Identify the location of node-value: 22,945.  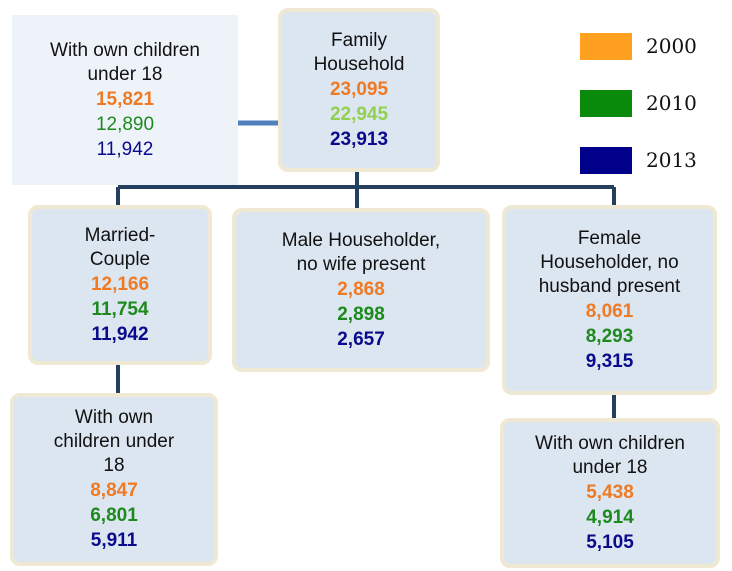
(359, 114).